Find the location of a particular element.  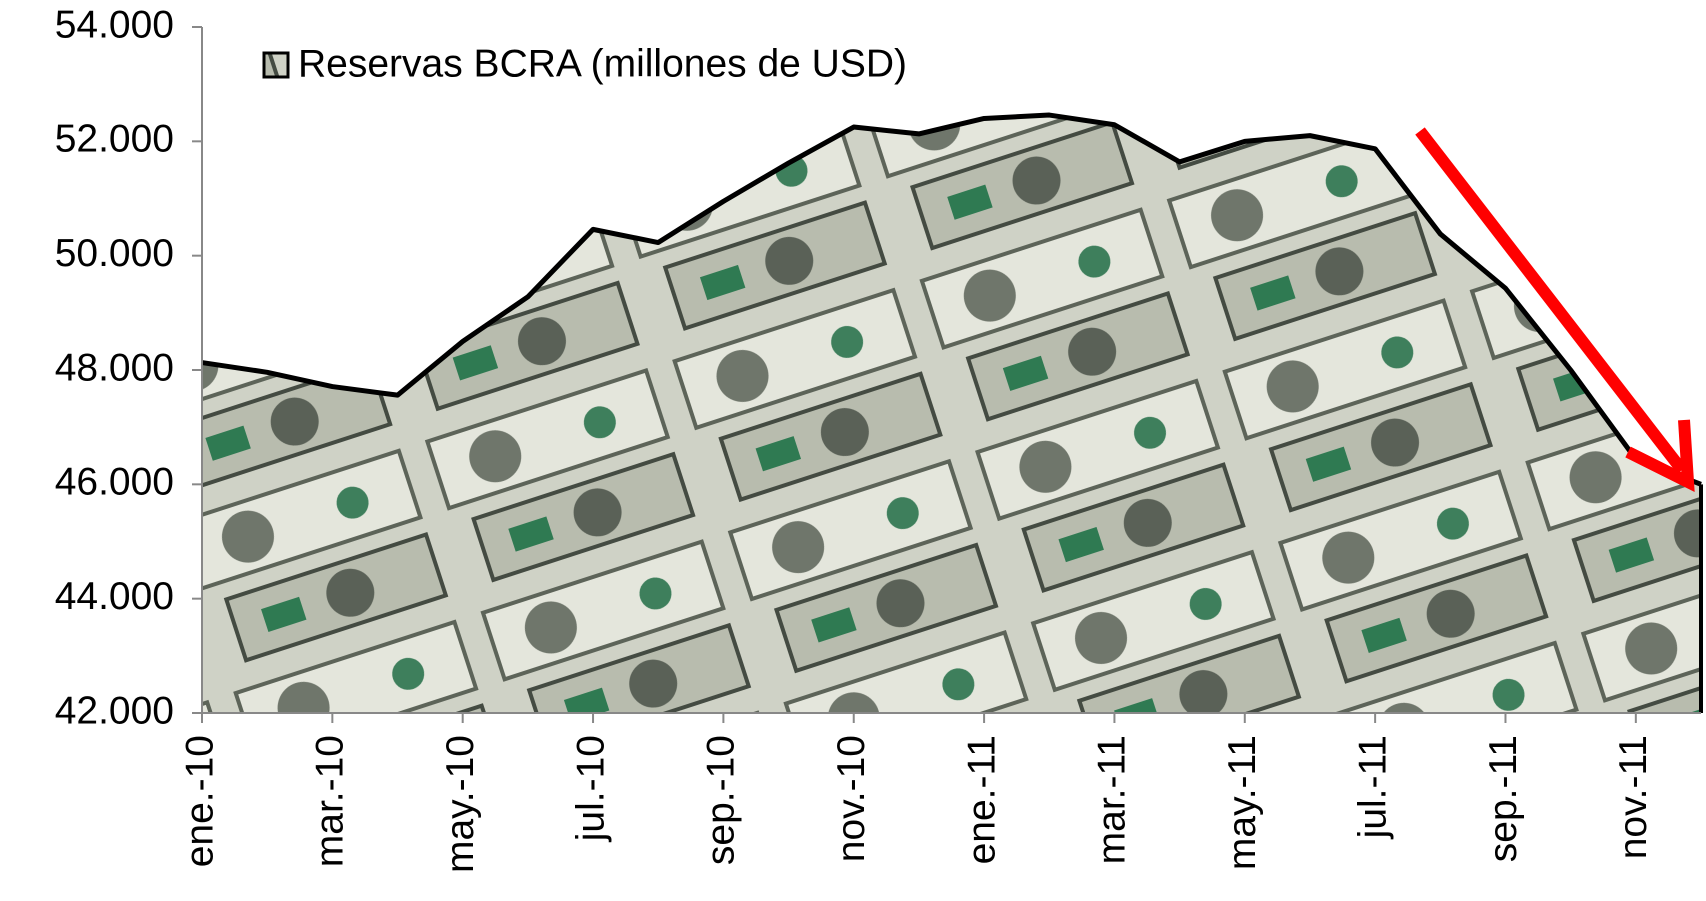

y-tick-label: 50.000 is located at coordinates (114, 253).